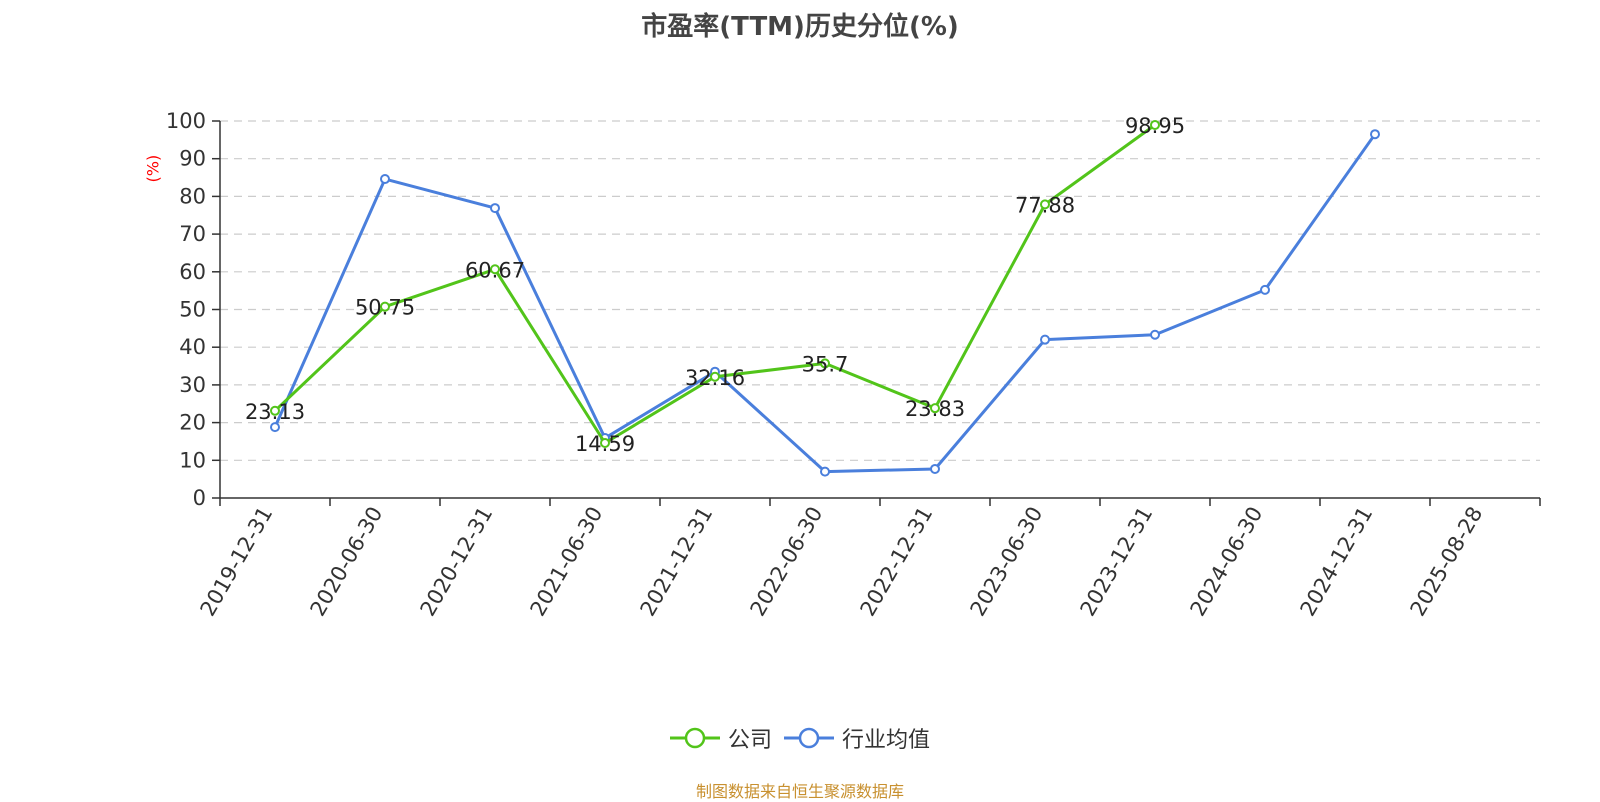 This screenshot has width=1600, height=802. Describe the element at coordinates (787, 562) in the screenshot. I see `x-tick-label-2022-06-30: 2022-06-30` at that location.